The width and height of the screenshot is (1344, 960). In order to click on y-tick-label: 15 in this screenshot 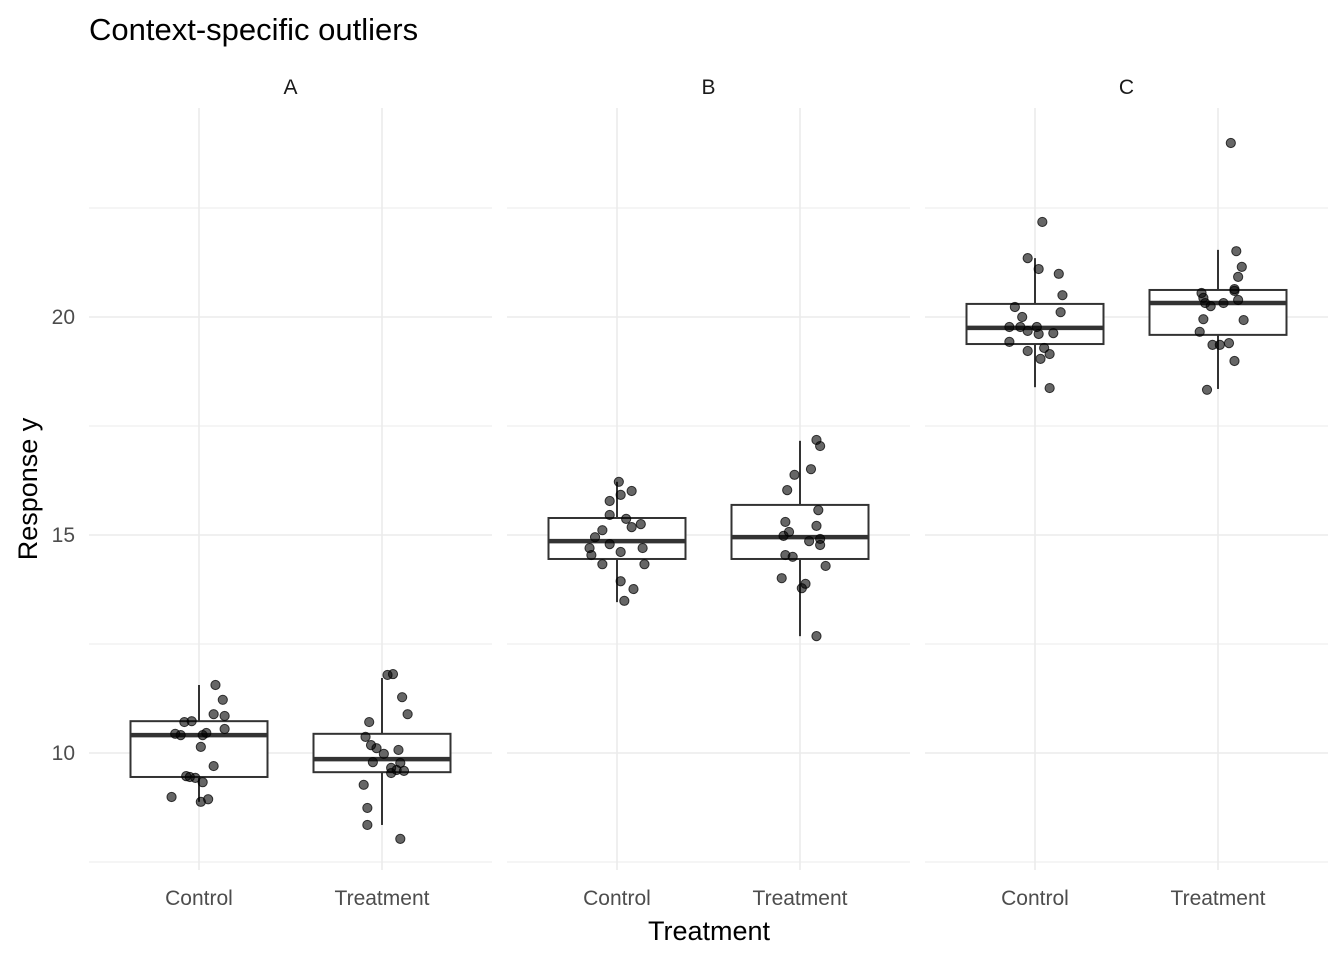, I will do `click(63, 535)`.